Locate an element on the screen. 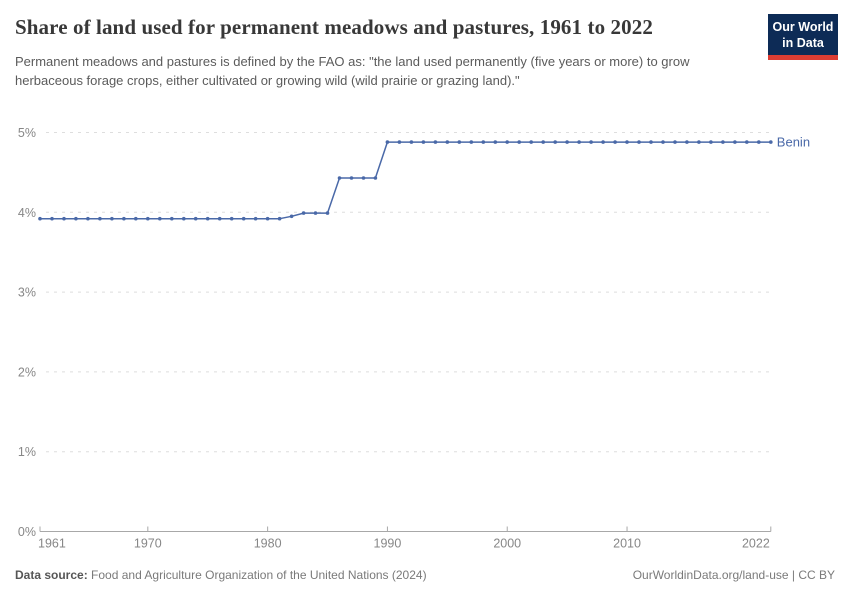 This screenshot has height=600, width=850. owid-logo-box: Our World in Data is located at coordinates (803, 34).